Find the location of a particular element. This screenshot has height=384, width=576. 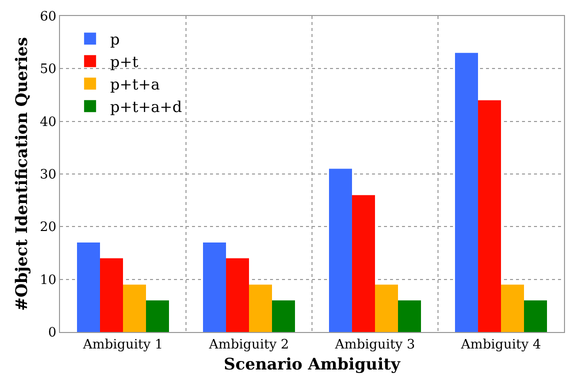

y-tick-label: 60 is located at coordinates (48, 17).